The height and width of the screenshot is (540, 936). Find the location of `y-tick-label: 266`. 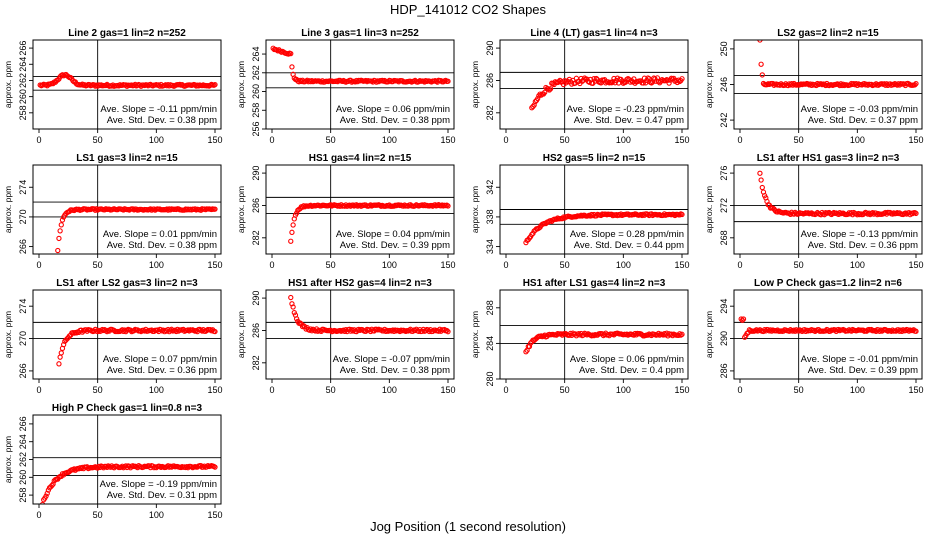

y-tick-label: 266 is located at coordinates (23, 246).